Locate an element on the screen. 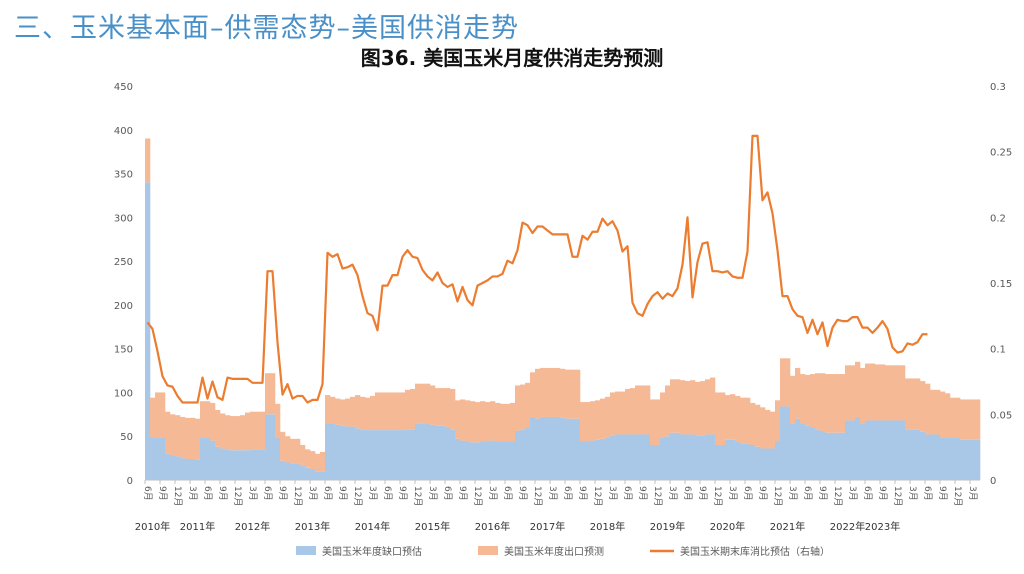 Image resolution: width=1024 pixels, height=574 pixels. y-left-tick-label: 350 is located at coordinates (123, 175).